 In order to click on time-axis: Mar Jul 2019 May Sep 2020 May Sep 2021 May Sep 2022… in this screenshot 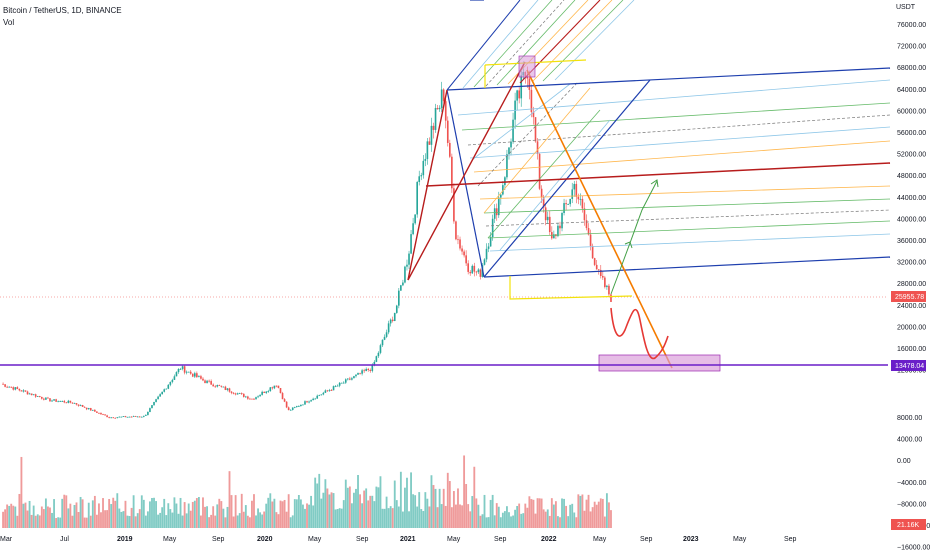, I will do `click(398, 539)`.